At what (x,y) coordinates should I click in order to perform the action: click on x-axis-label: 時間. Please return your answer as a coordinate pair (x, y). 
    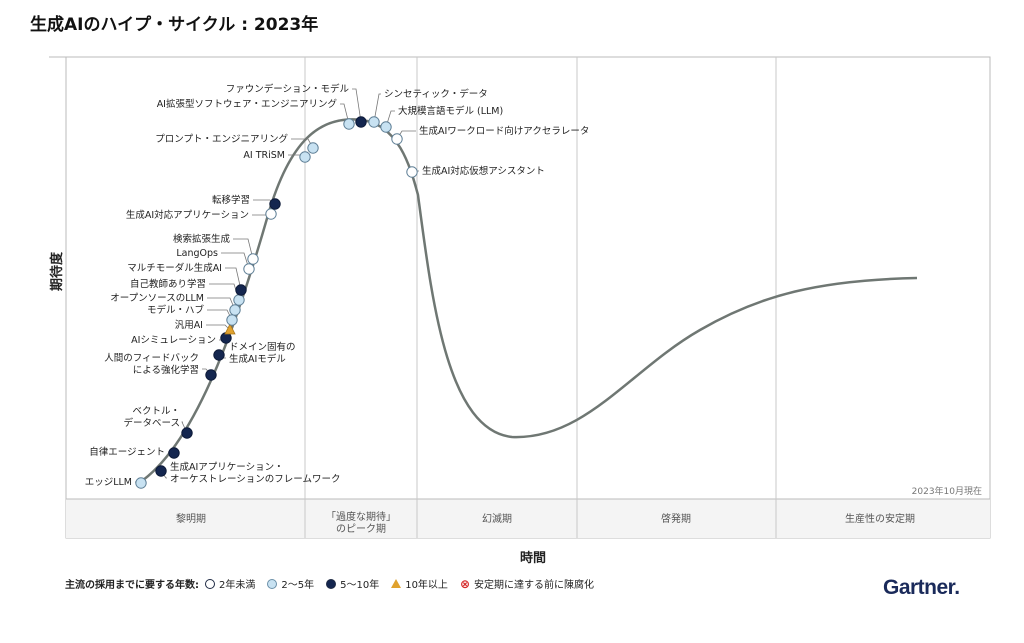
    Looking at the image, I should click on (533, 558).